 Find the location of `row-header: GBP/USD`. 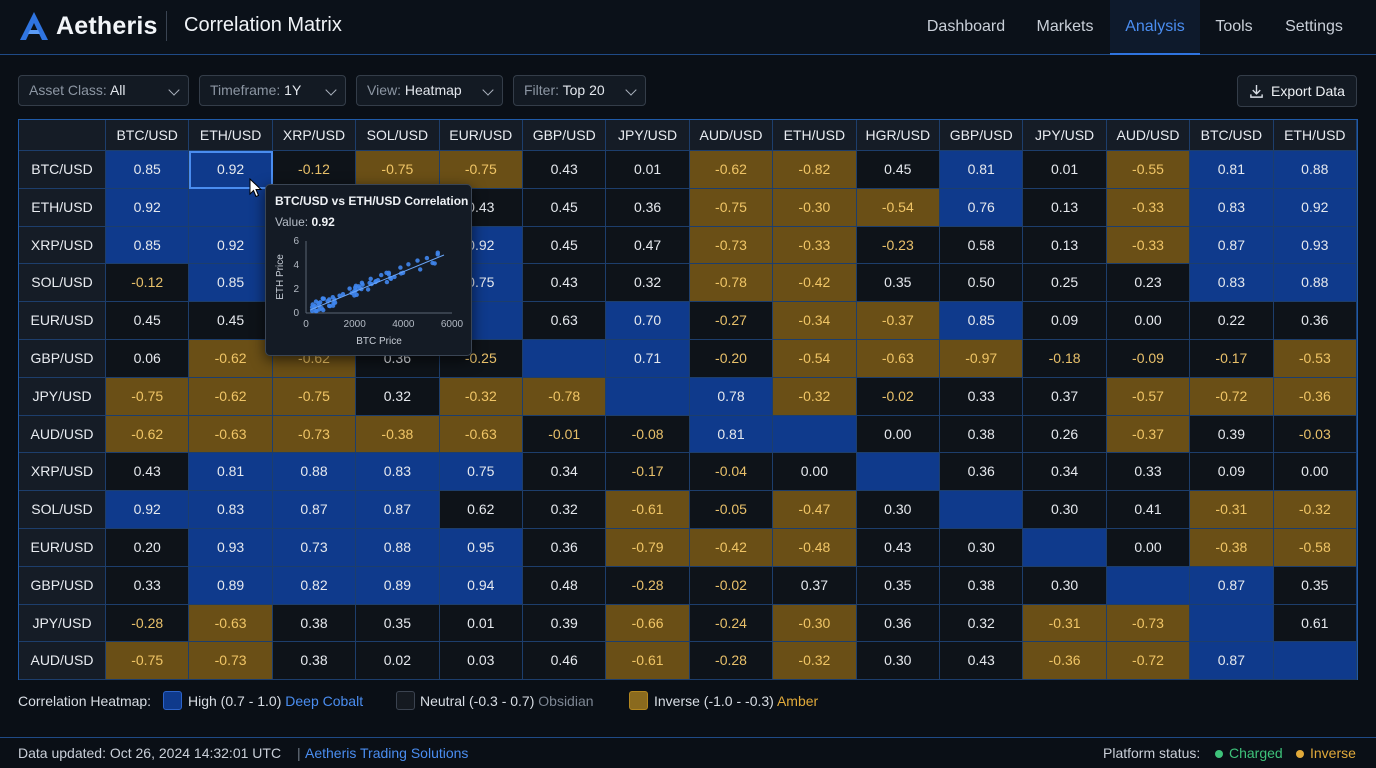

row-header: GBP/USD is located at coordinates (62, 359).